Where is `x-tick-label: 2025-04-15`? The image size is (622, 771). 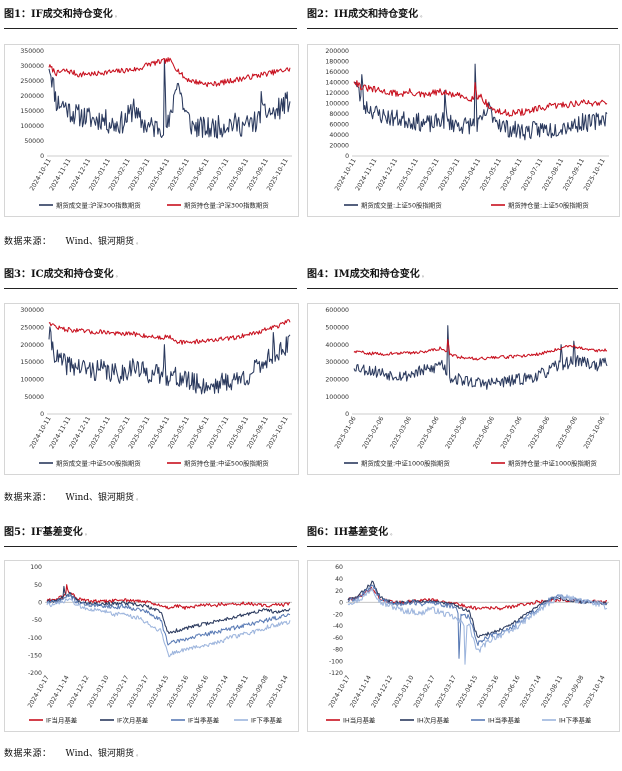
x-tick-label: 2025-04-15 is located at coordinates (467, 691).